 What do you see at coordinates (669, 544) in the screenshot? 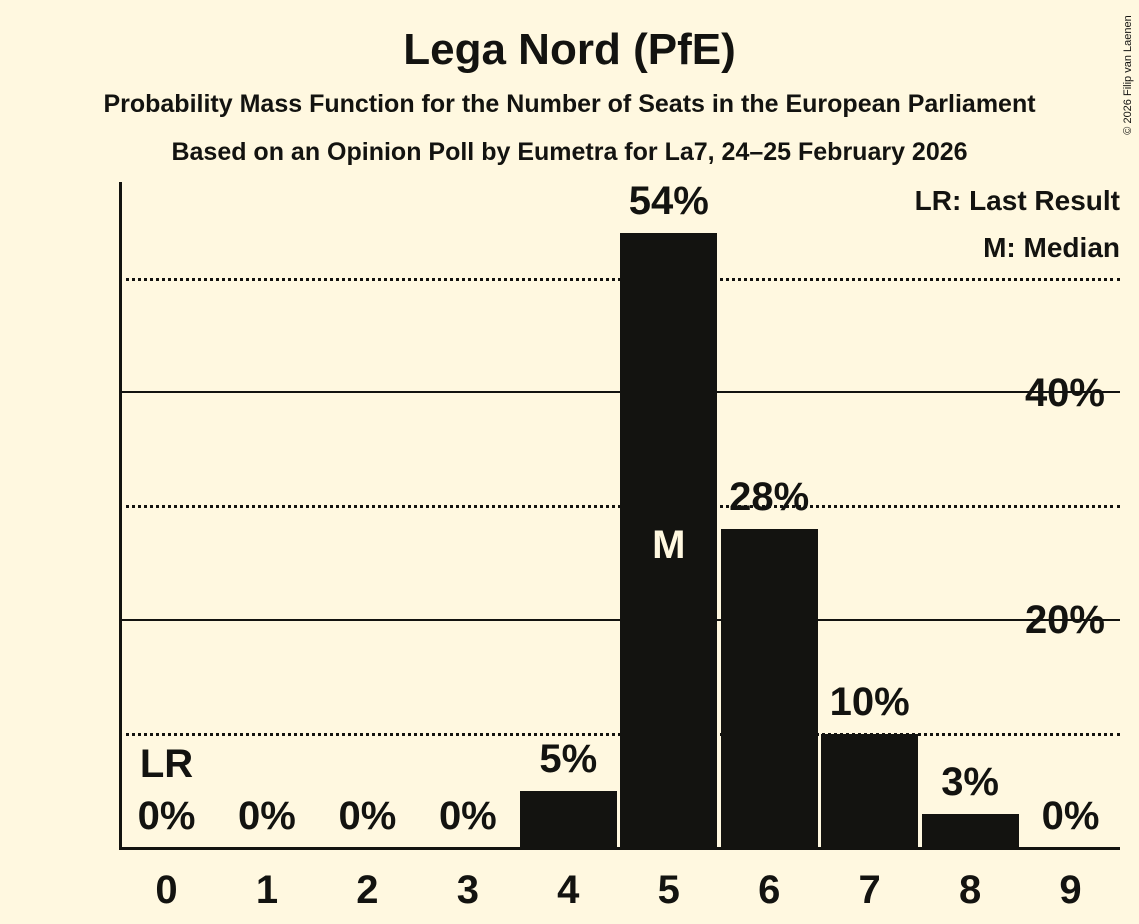
I see `median-marker: M` at bounding box center [669, 544].